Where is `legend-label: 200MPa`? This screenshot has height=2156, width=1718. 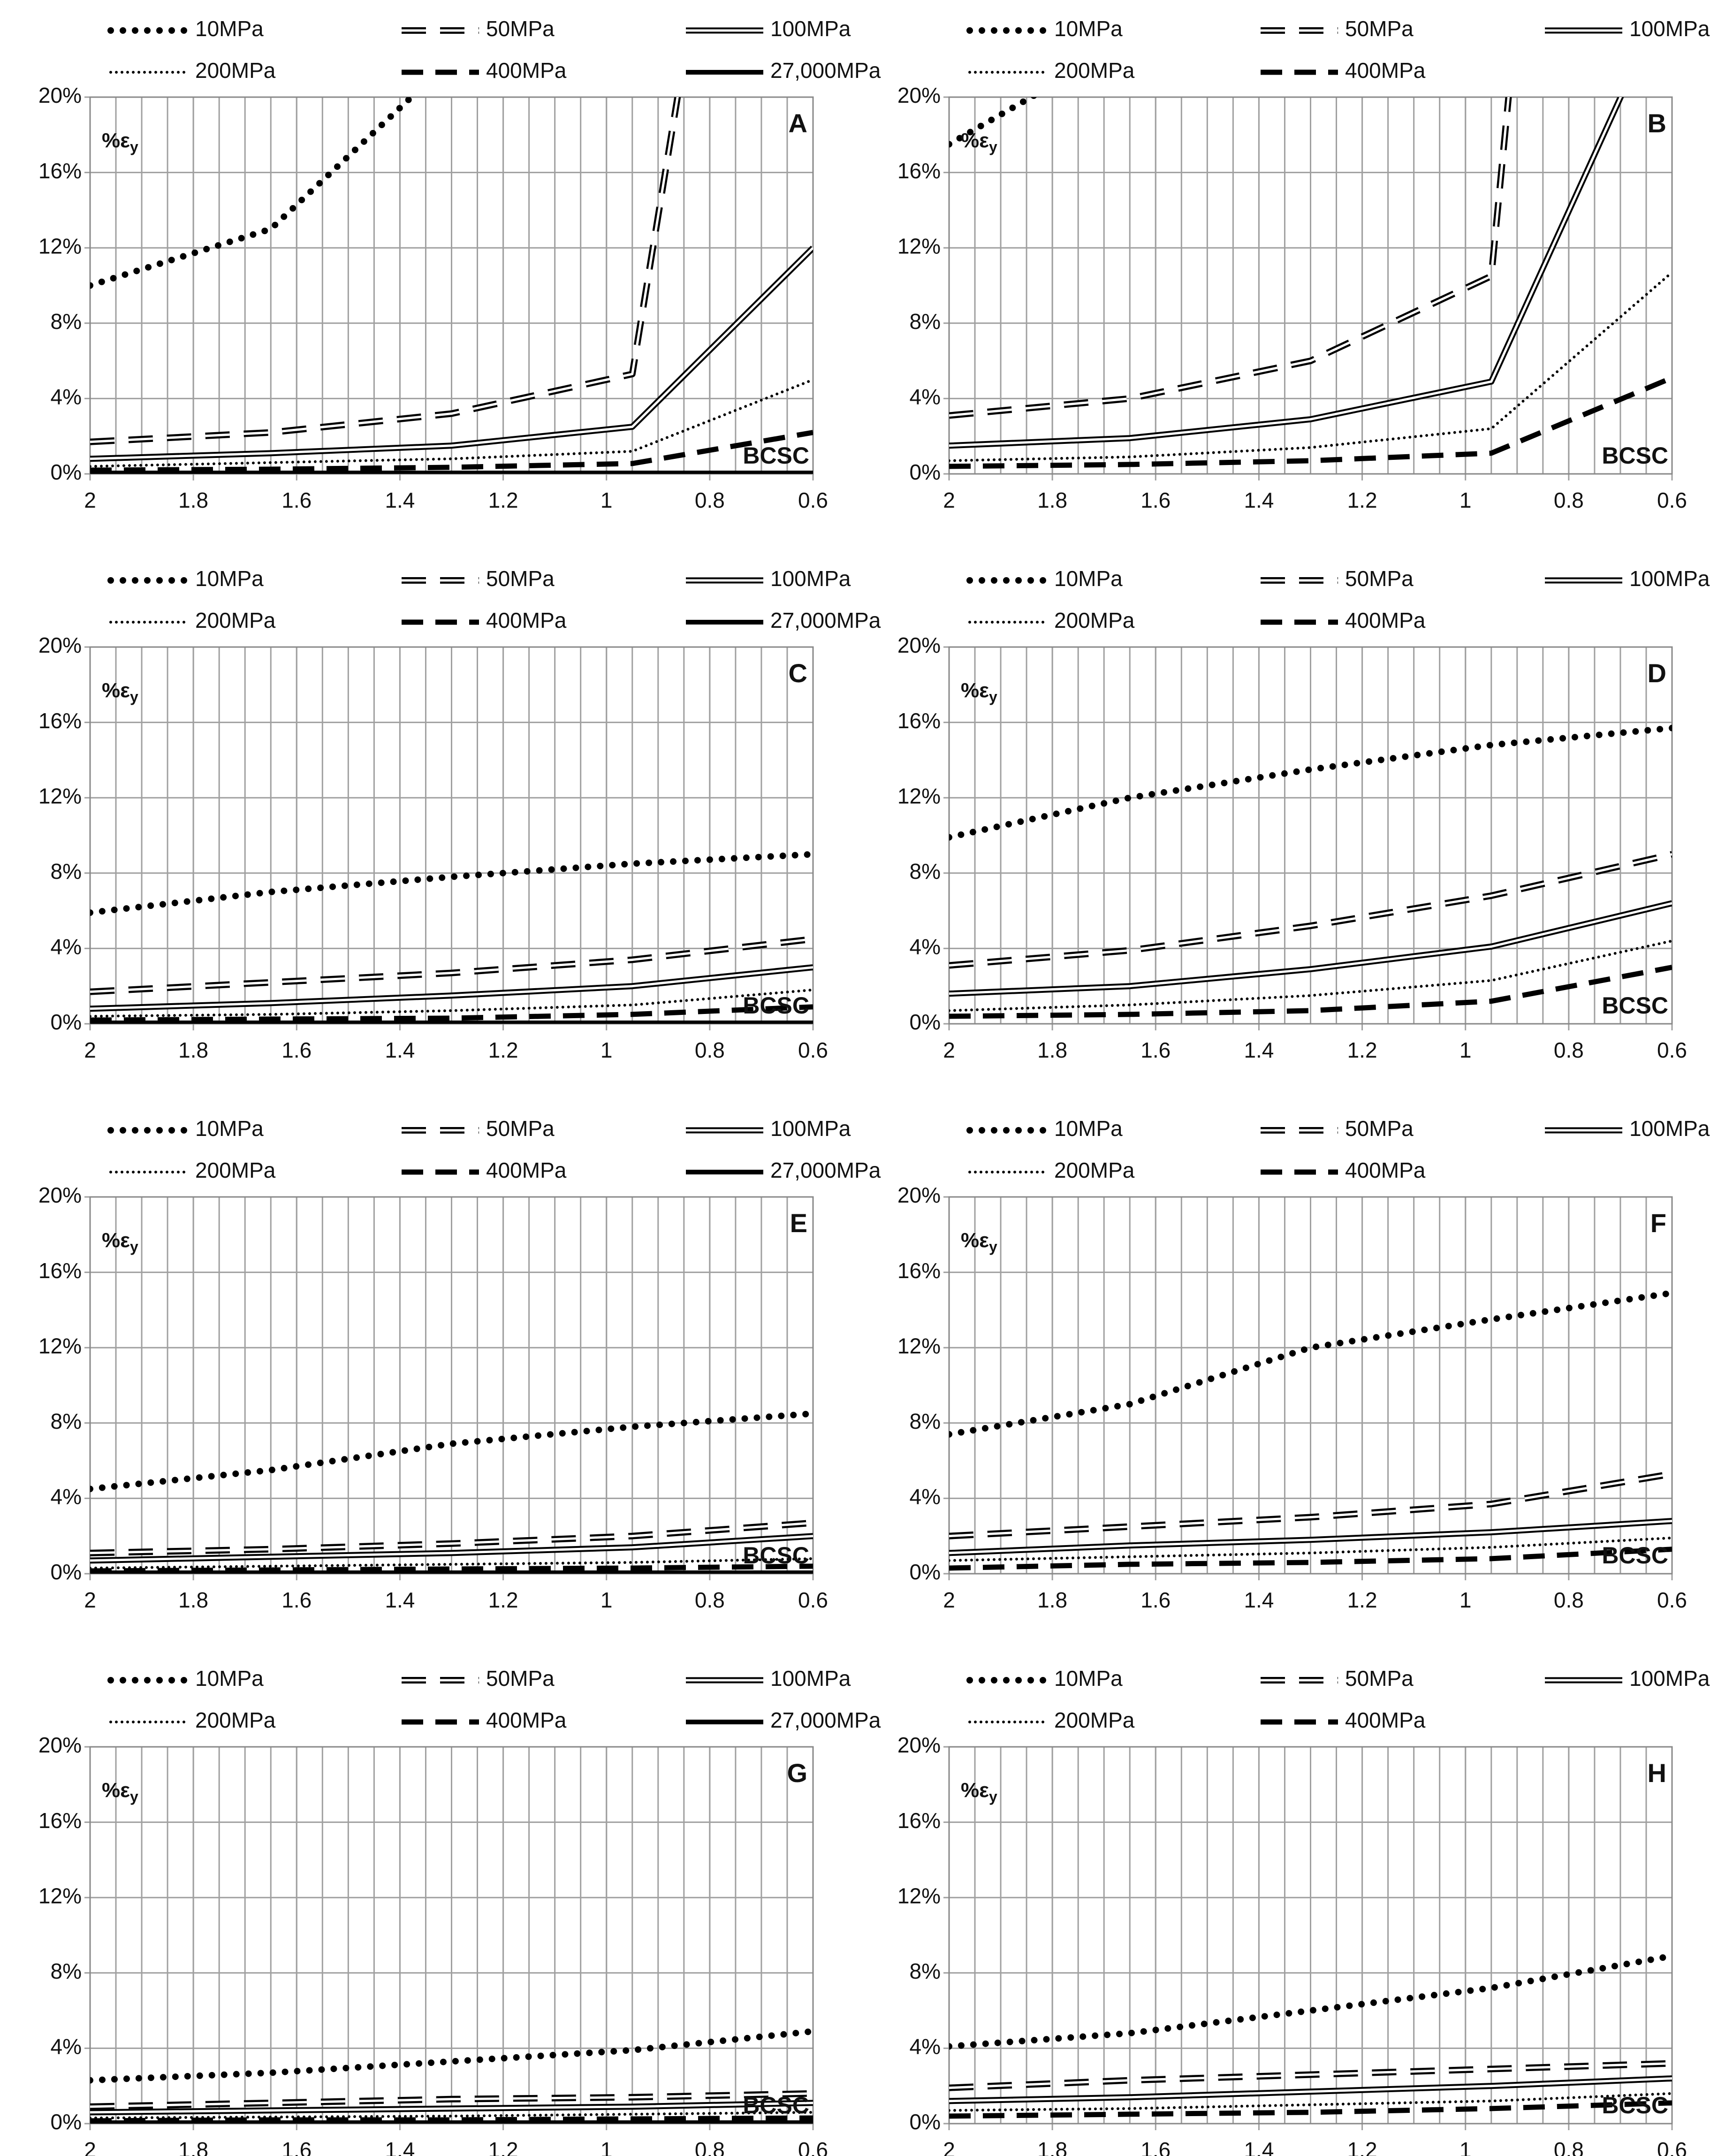 legend-label: 200MPa is located at coordinates (1094, 620).